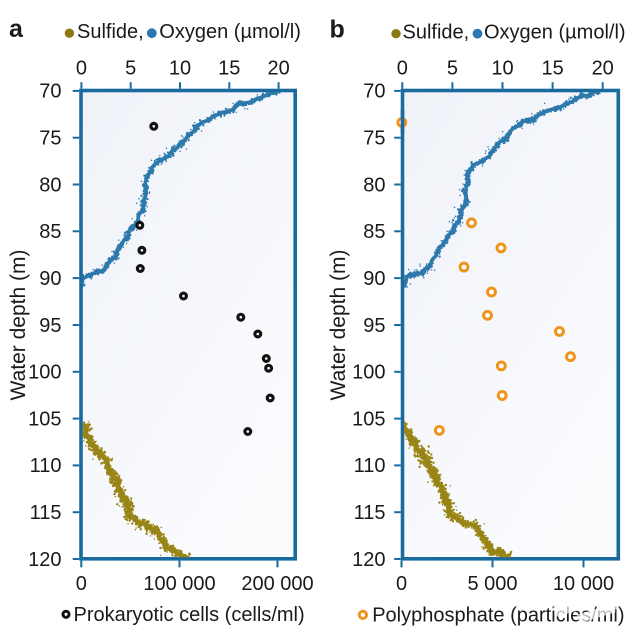 Image resolution: width=636 pixels, height=644 pixels. I want to click on svg-text: 5 000, so click(492, 584).